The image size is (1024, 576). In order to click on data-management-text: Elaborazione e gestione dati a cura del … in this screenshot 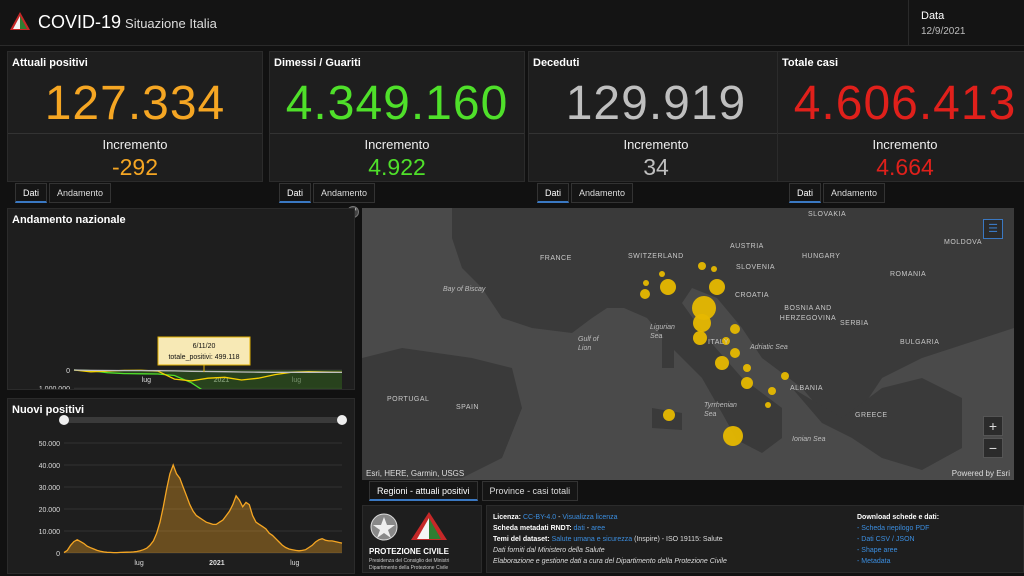, I will do `click(610, 561)`.